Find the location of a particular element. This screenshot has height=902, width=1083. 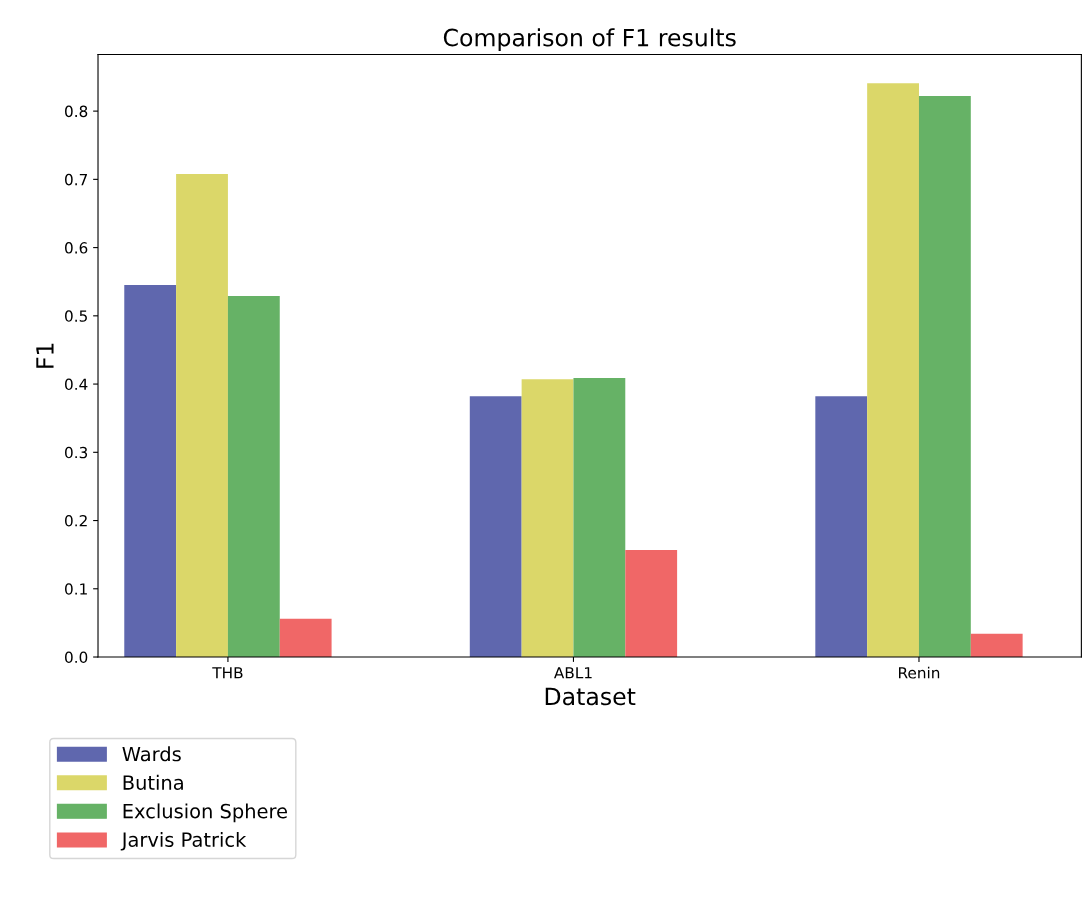

text: 0.0 is located at coordinates (76, 657).